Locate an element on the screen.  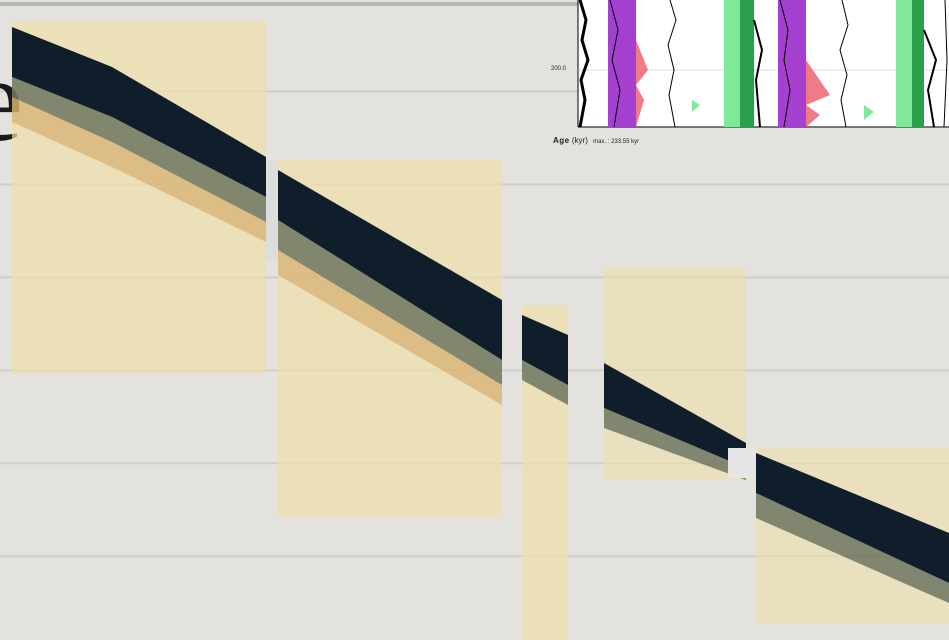
top-divider is located at coordinates (474, 4).